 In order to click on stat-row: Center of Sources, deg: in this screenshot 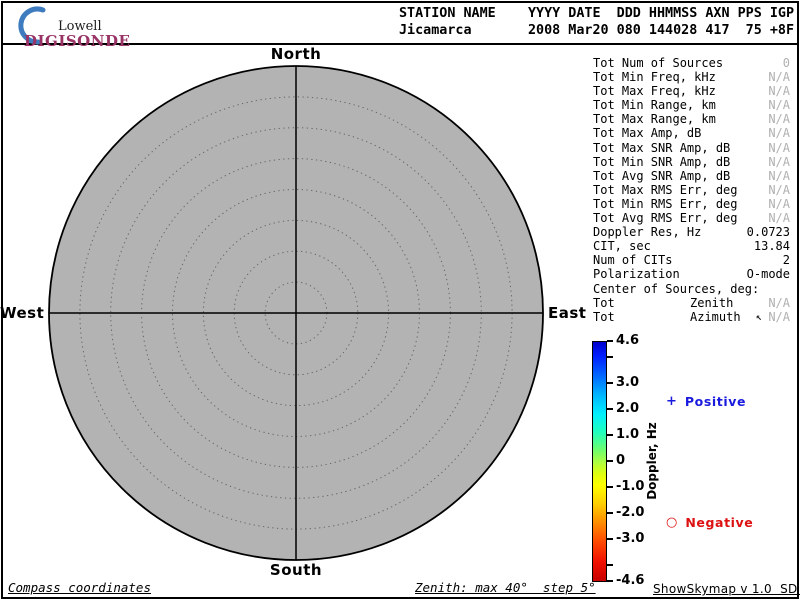, I will do `click(691, 289)`.